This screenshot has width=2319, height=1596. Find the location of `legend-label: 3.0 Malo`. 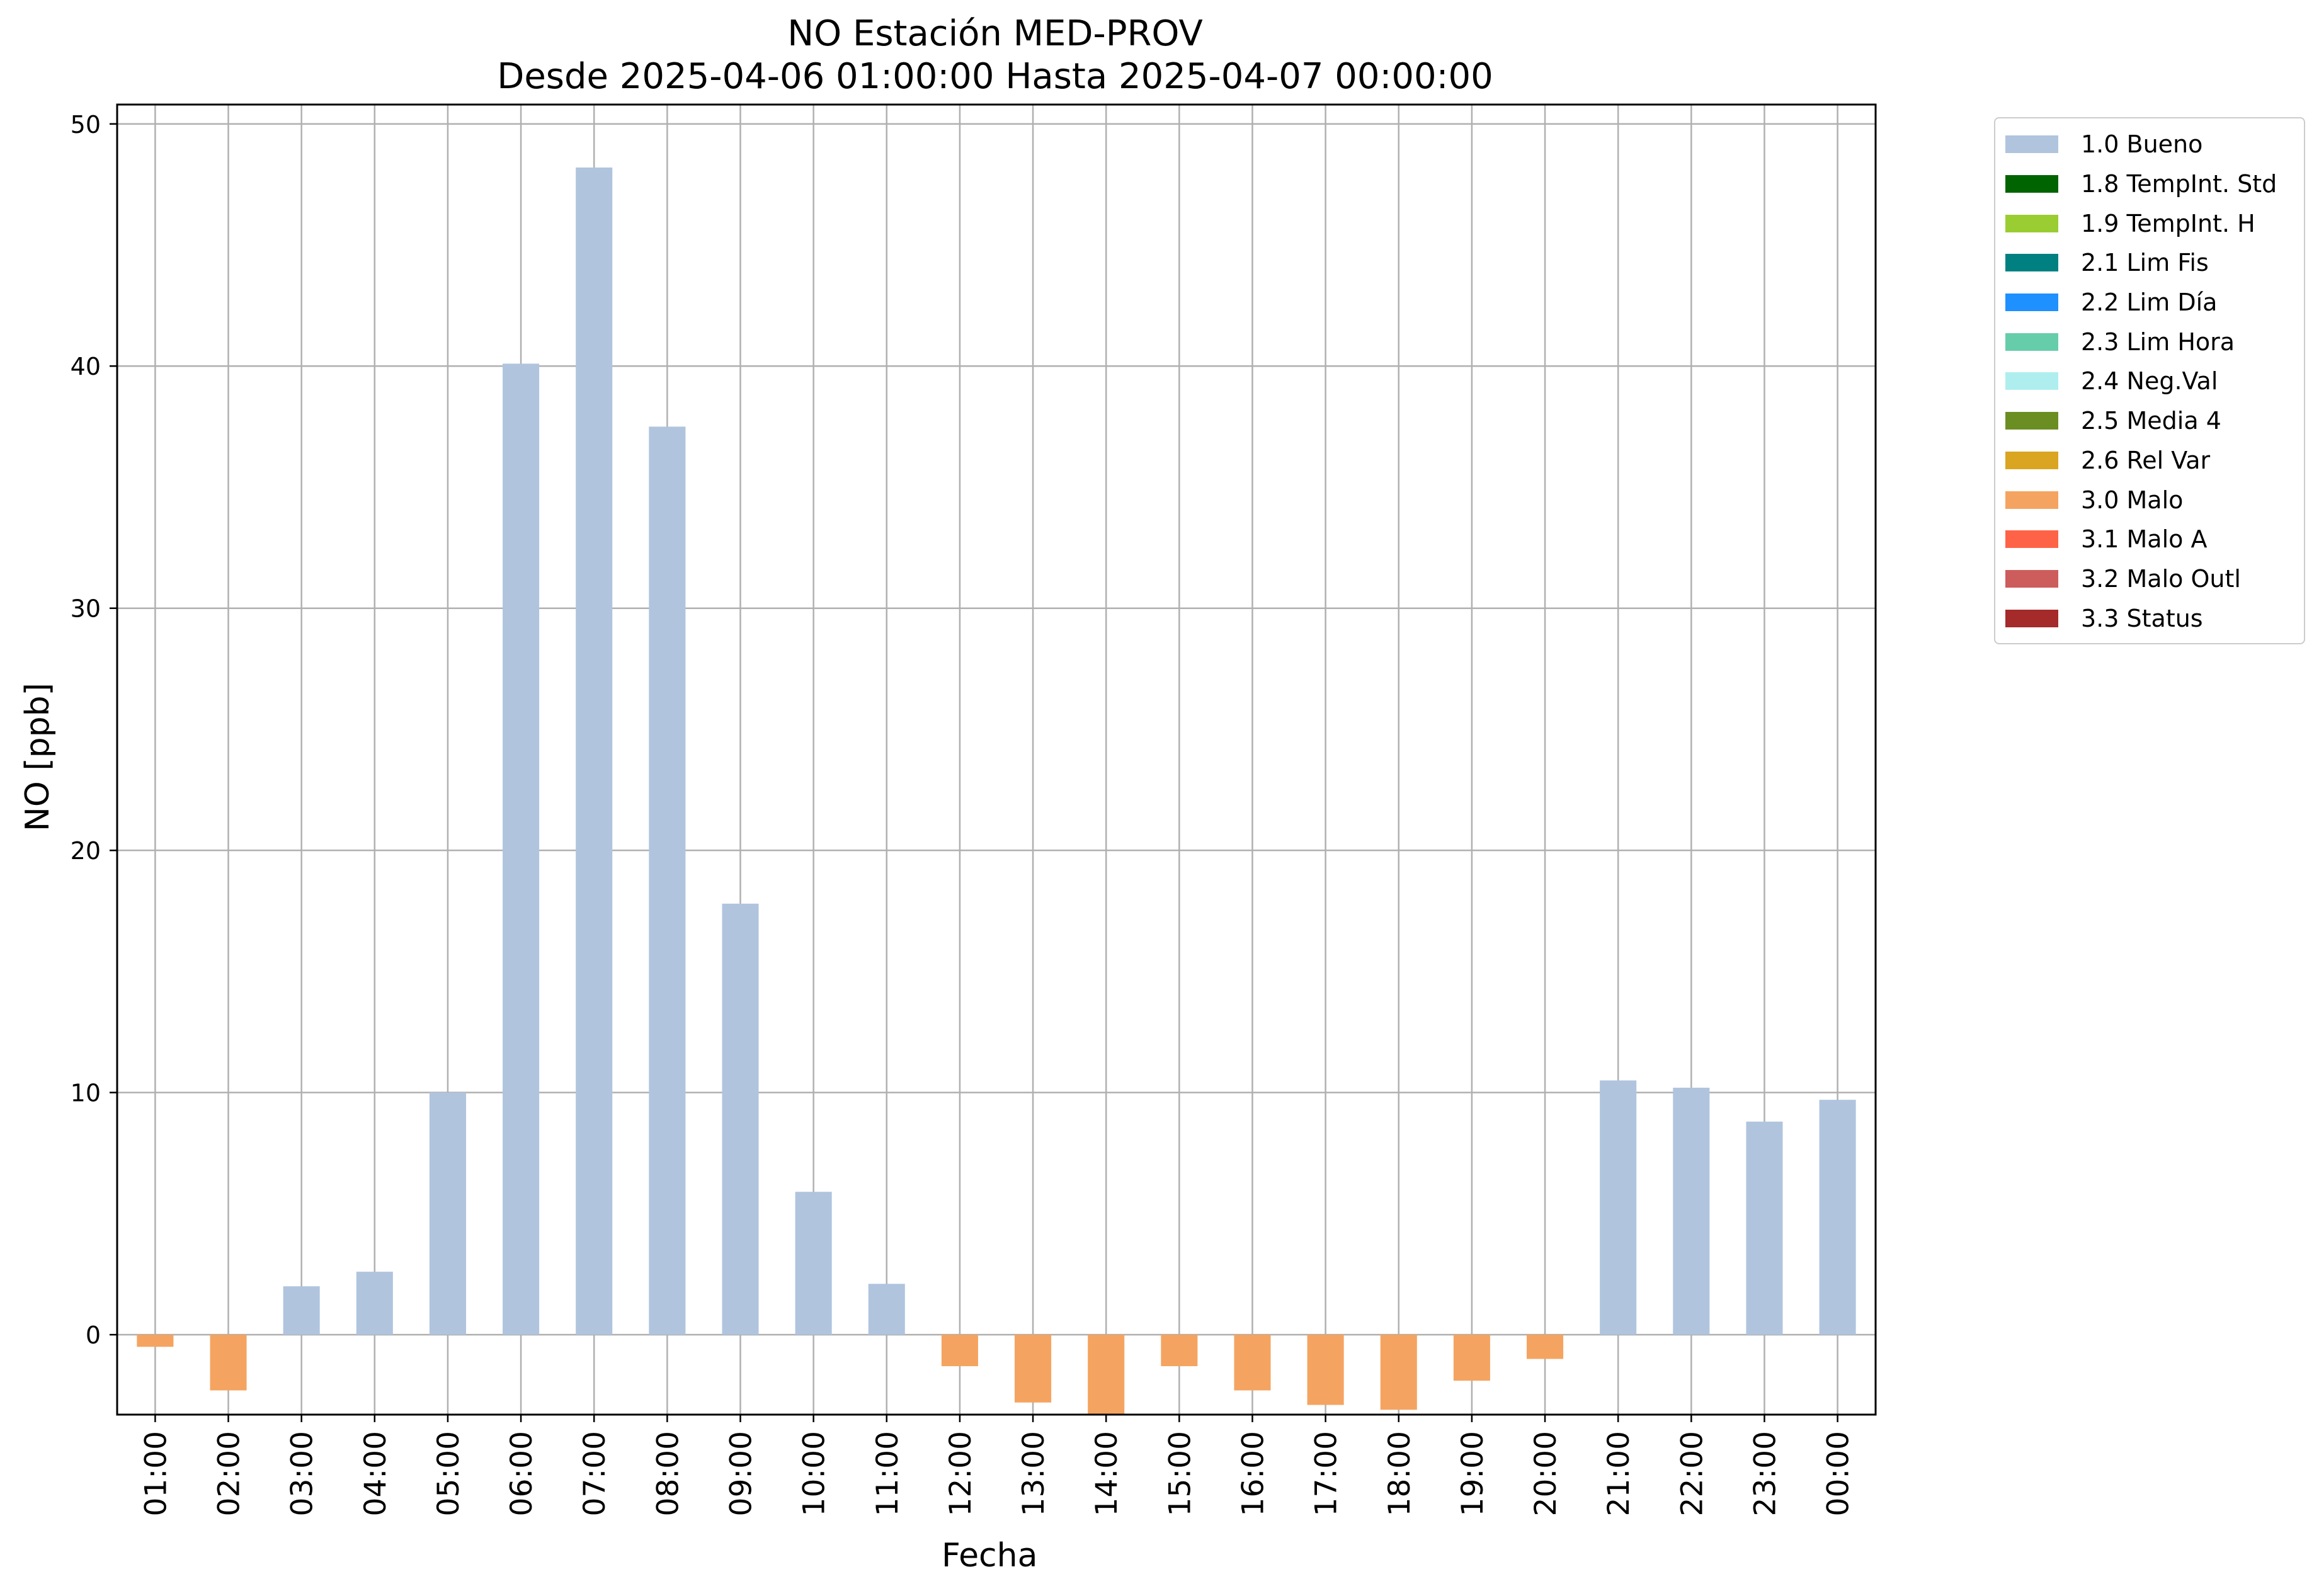

legend-label: 3.0 Malo is located at coordinates (2132, 500).